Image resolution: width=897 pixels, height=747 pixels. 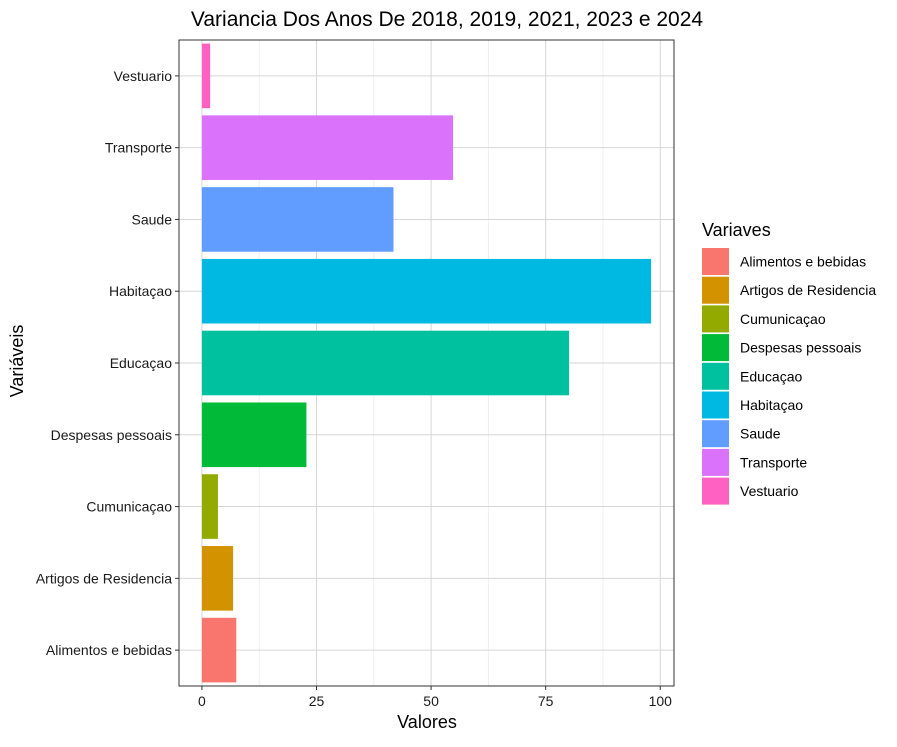 What do you see at coordinates (760, 434) in the screenshot?
I see `legend-label: Saude` at bounding box center [760, 434].